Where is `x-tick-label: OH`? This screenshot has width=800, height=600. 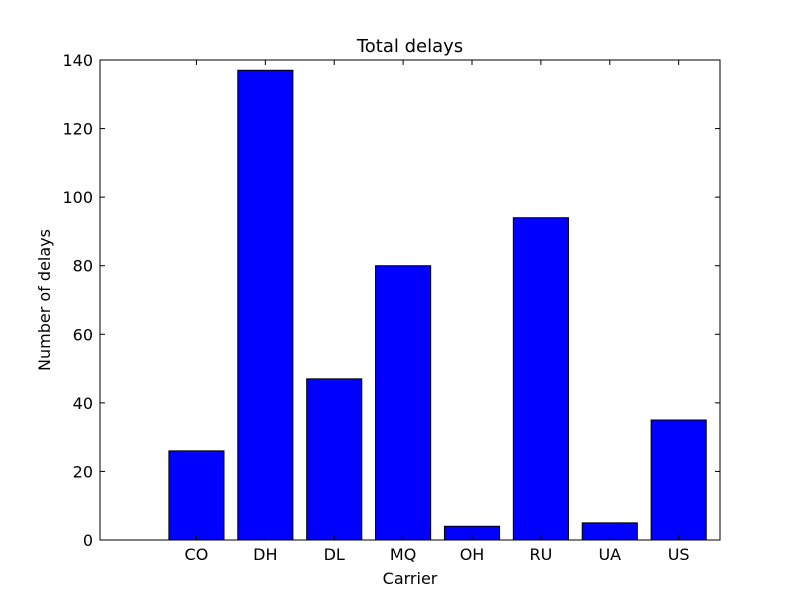
x-tick-label: OH is located at coordinates (472, 554).